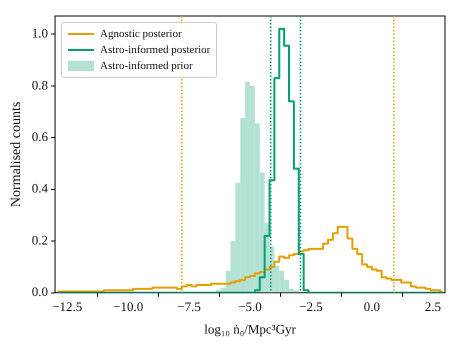 This screenshot has height=346, width=461. Describe the element at coordinates (372, 306) in the screenshot. I see `x-tick-label: 0.0` at that location.